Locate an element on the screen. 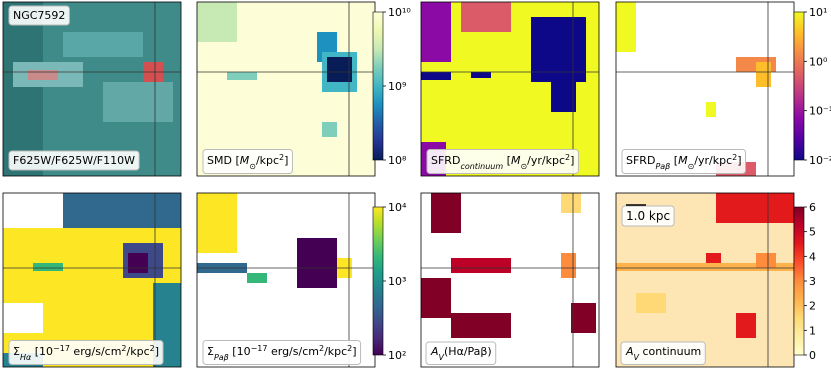 The height and width of the screenshot is (374, 831). panel-name: NGC7592 is located at coordinates (39, 15).